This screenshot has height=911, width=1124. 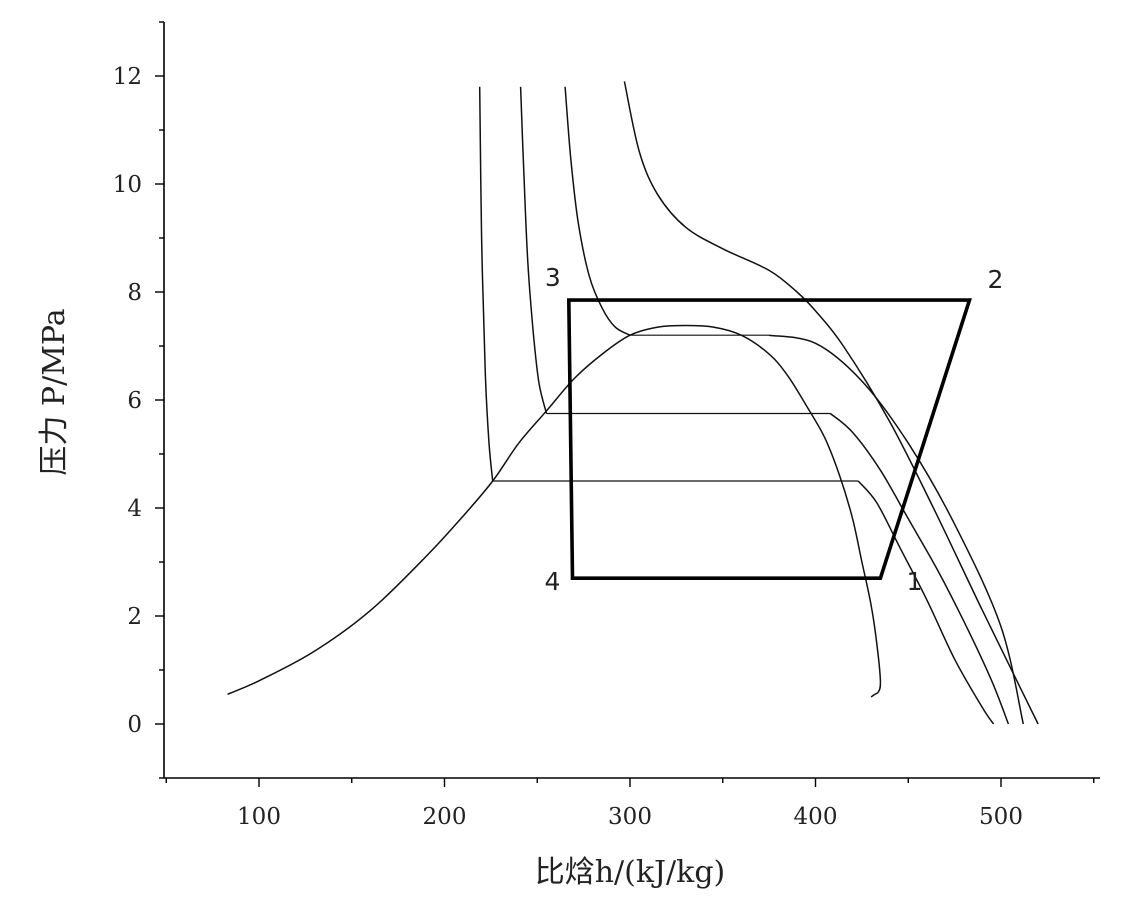 I want to click on x-tick-label: 200, so click(x=445, y=817).